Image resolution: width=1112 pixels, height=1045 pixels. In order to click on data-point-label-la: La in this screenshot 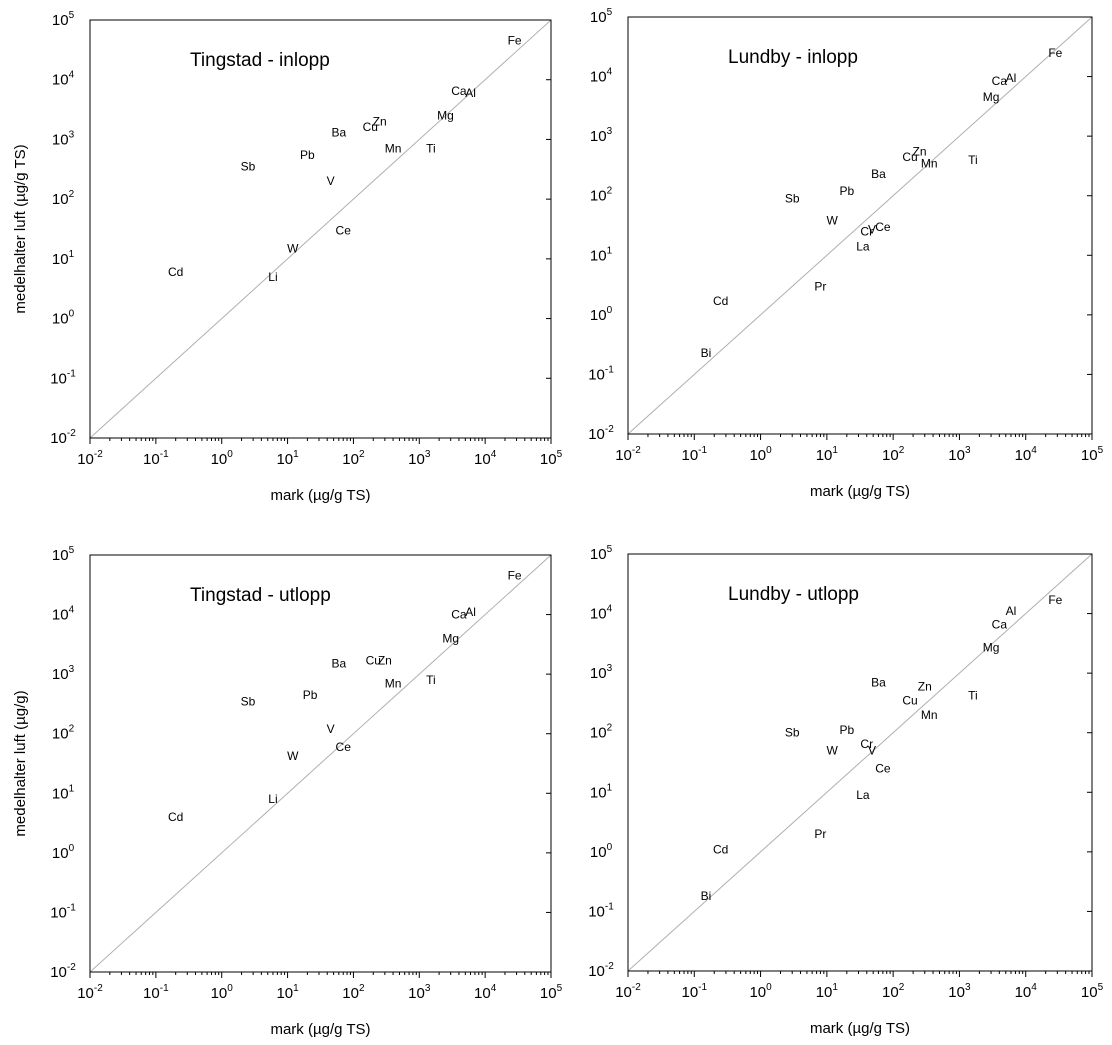, I will do `click(863, 247)`.